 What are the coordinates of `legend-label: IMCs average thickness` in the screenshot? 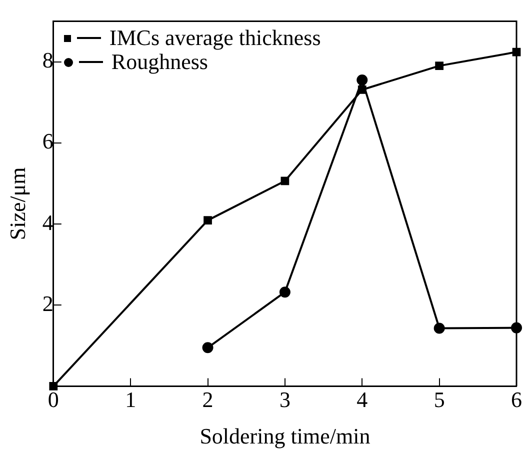 It's located at (215, 37).